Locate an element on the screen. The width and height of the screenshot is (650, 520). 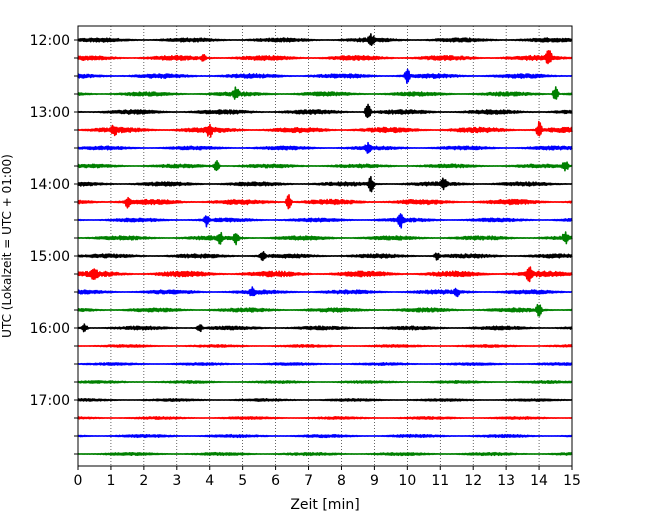
y-tick-label: 14:00 is located at coordinates (50, 185).